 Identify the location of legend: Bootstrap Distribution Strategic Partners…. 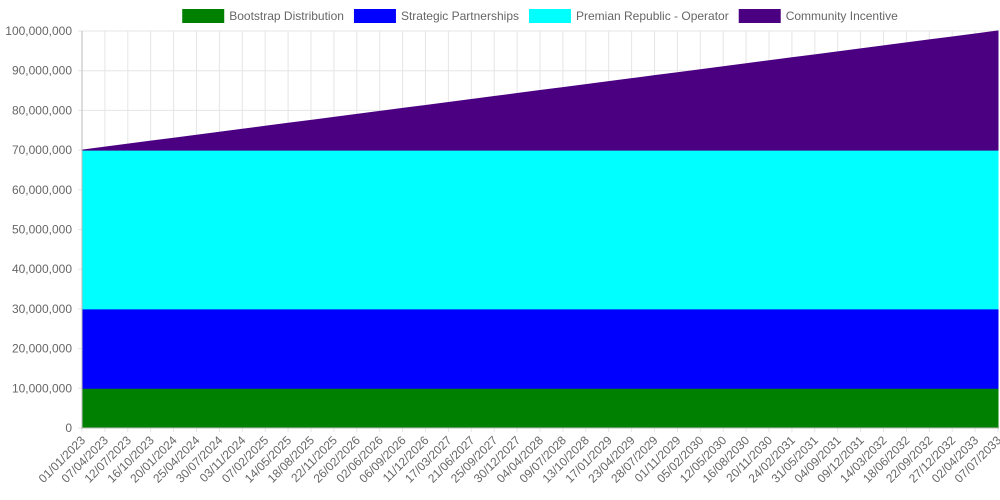
(540, 16).